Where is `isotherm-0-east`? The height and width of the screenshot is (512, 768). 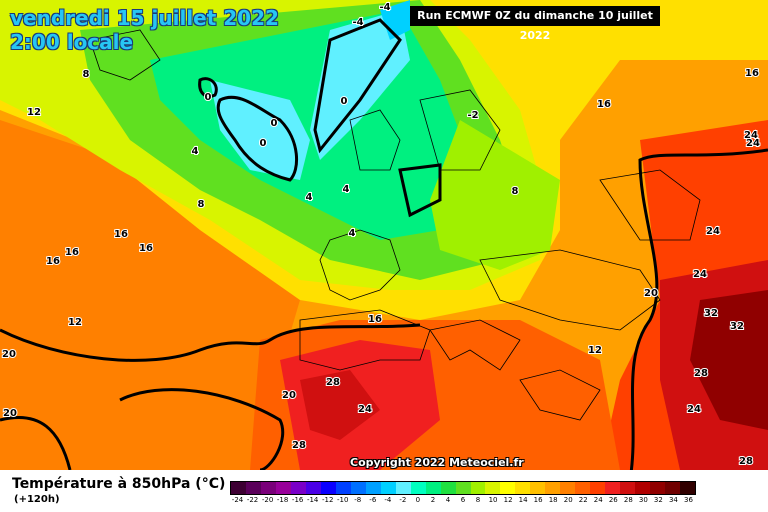
isotherm-0-east is located at coordinates (420, 190).